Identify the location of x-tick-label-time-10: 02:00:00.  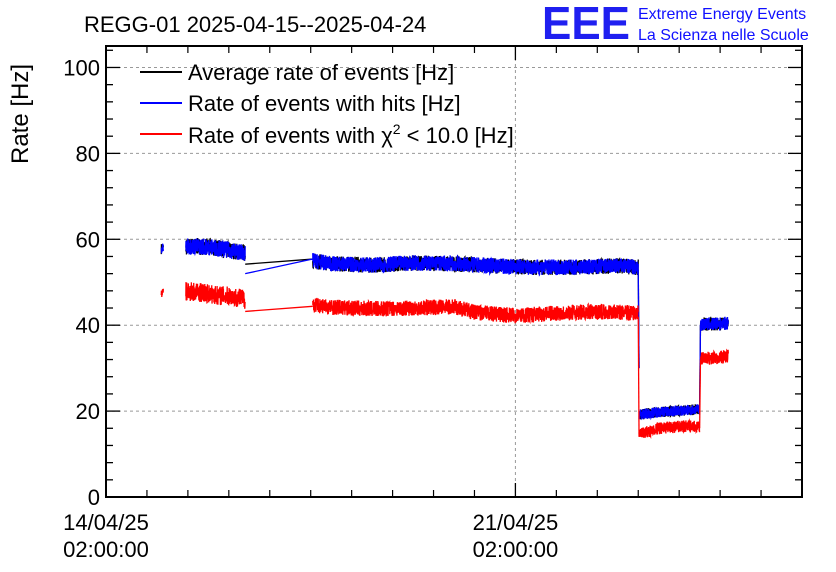
(516, 549).